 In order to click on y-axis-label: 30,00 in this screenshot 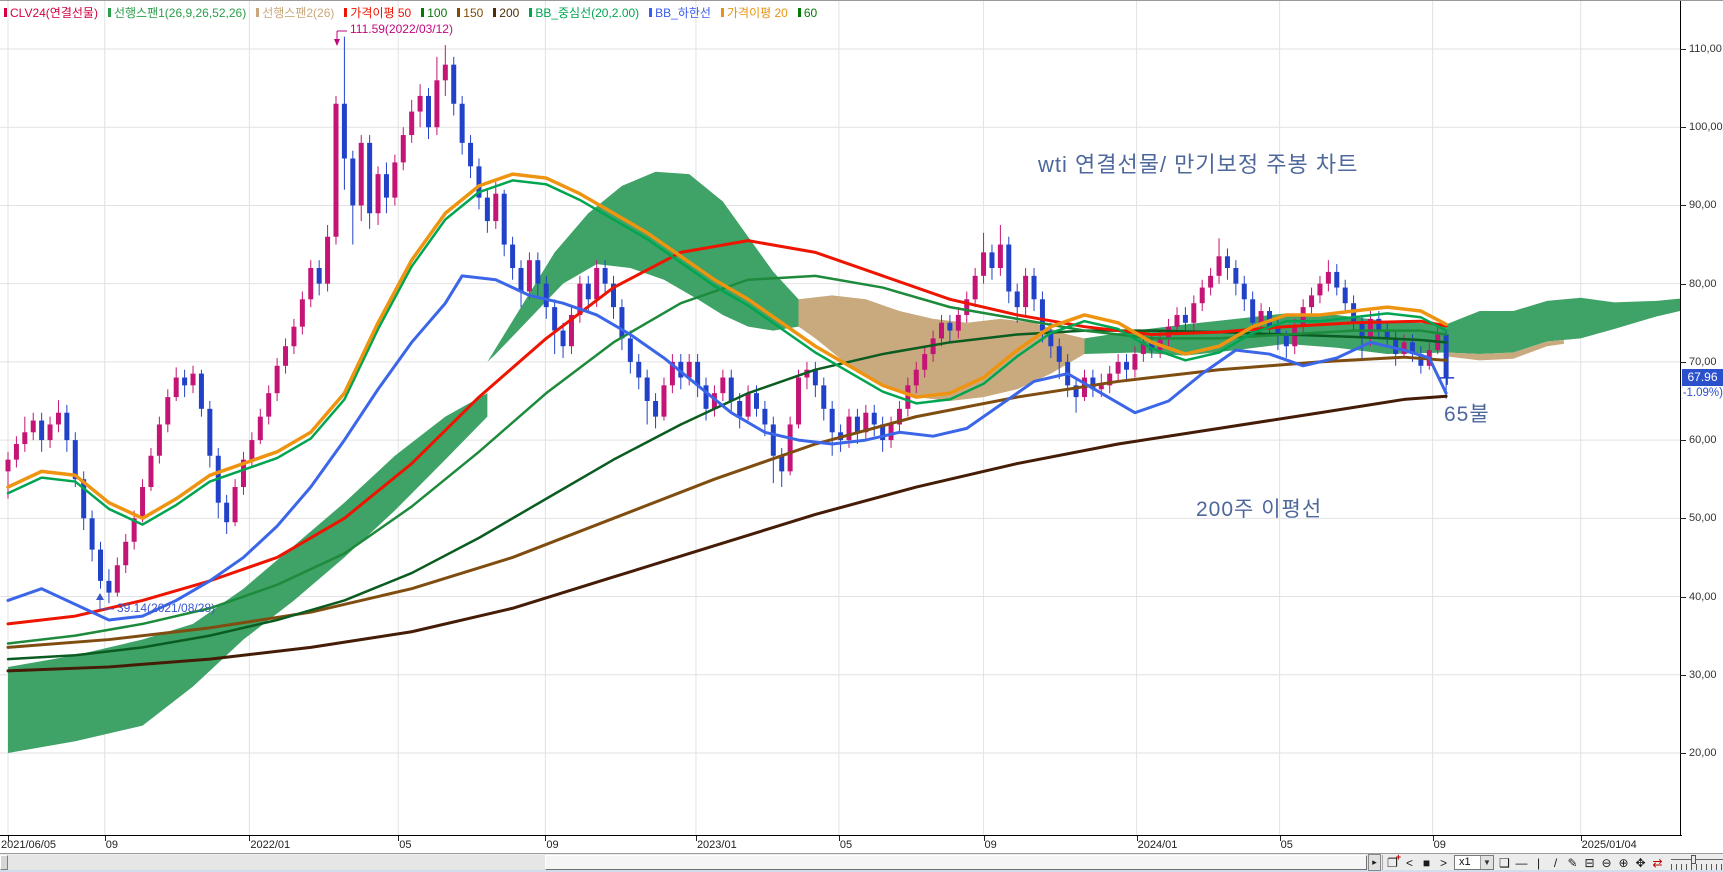, I will do `click(1703, 674)`.